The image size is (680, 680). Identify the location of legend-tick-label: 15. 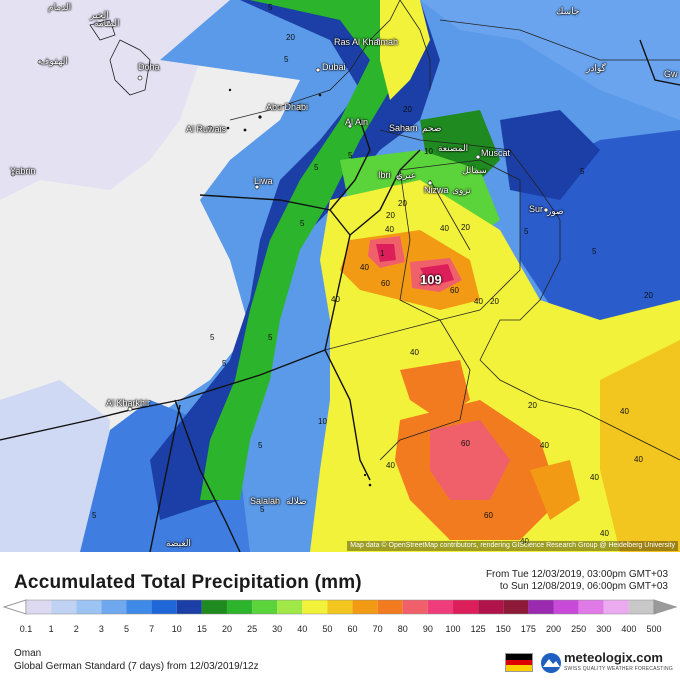
(201, 629).